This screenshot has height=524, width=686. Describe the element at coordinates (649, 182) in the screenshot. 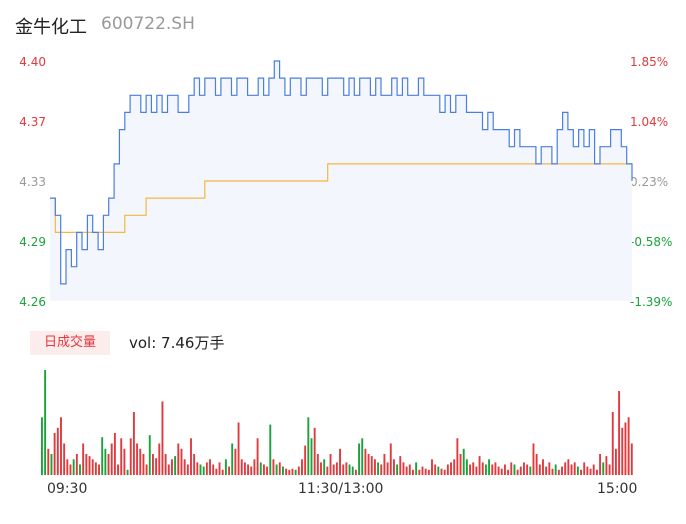

I see `y-tick-pct-2: 0.23%` at that location.